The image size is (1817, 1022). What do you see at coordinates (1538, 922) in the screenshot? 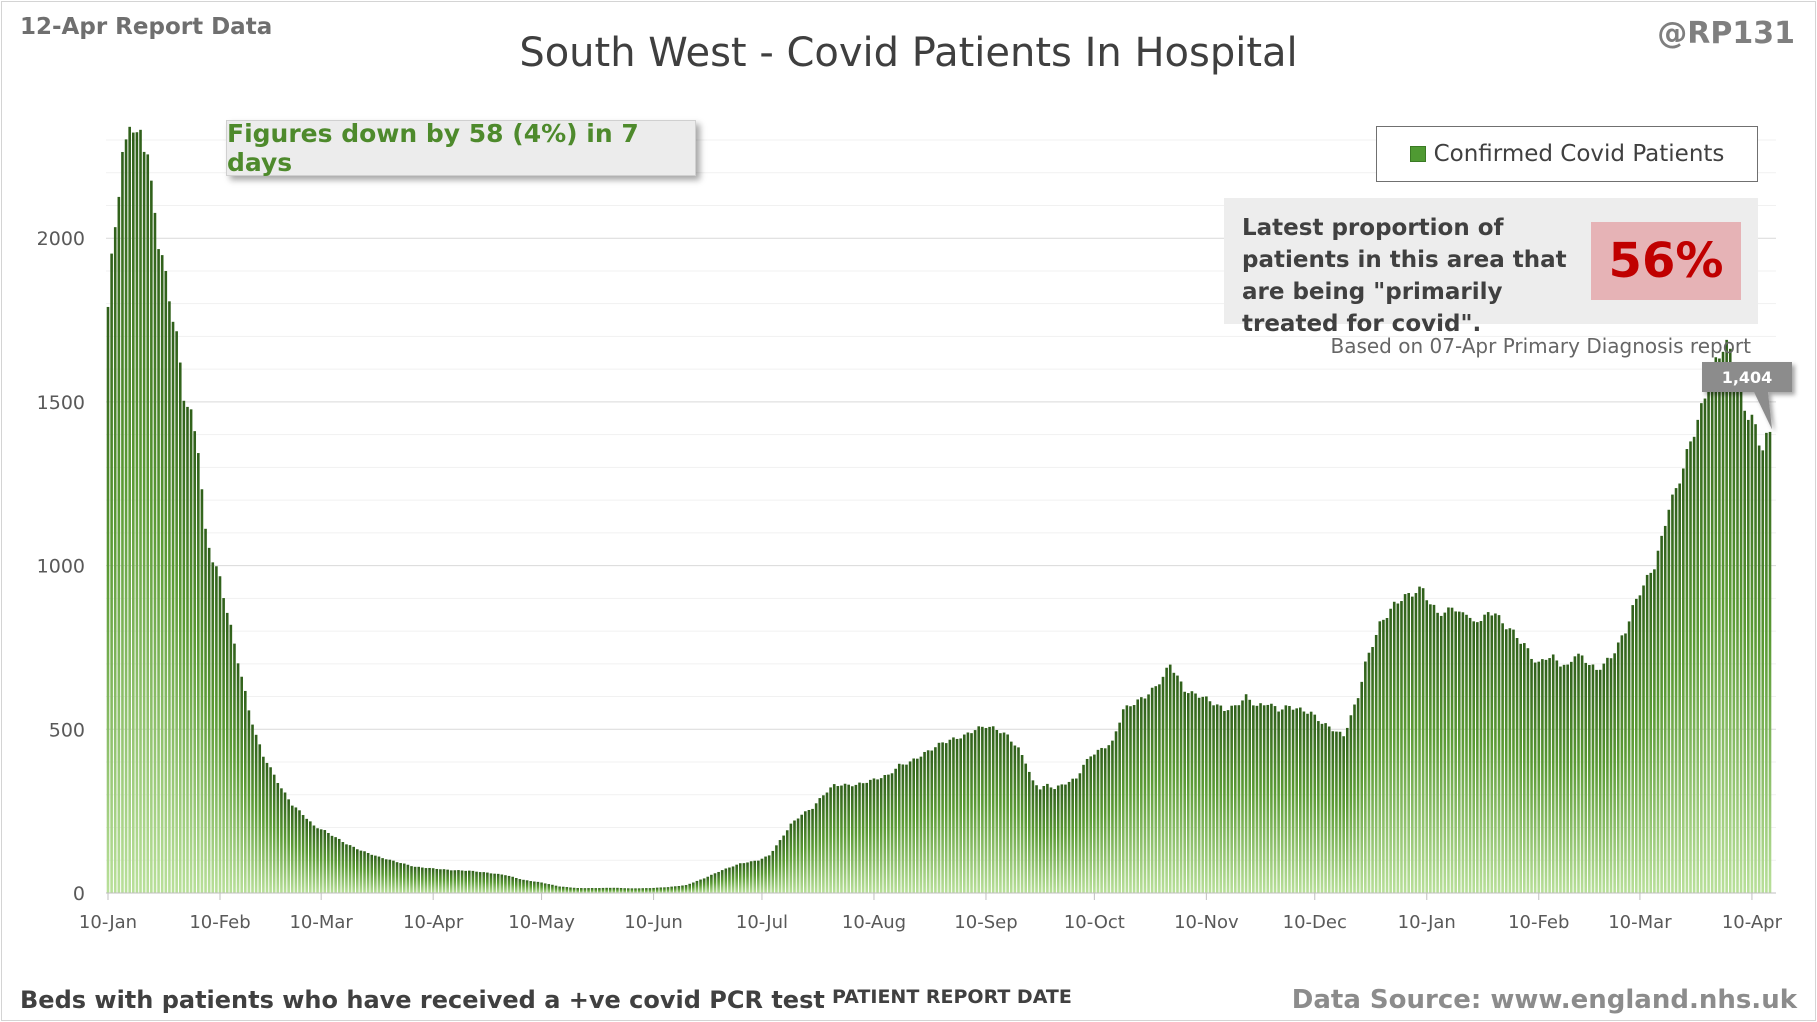
I see `x-tick-label: 10-Feb` at bounding box center [1538, 922].